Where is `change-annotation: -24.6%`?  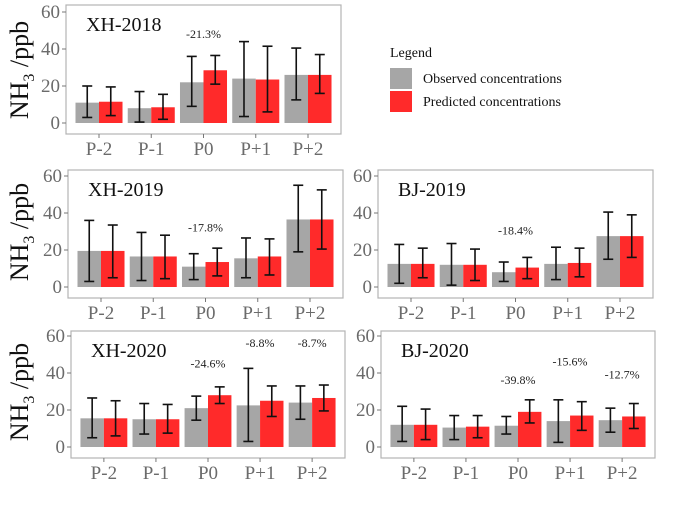 change-annotation: -24.6% is located at coordinates (208, 363).